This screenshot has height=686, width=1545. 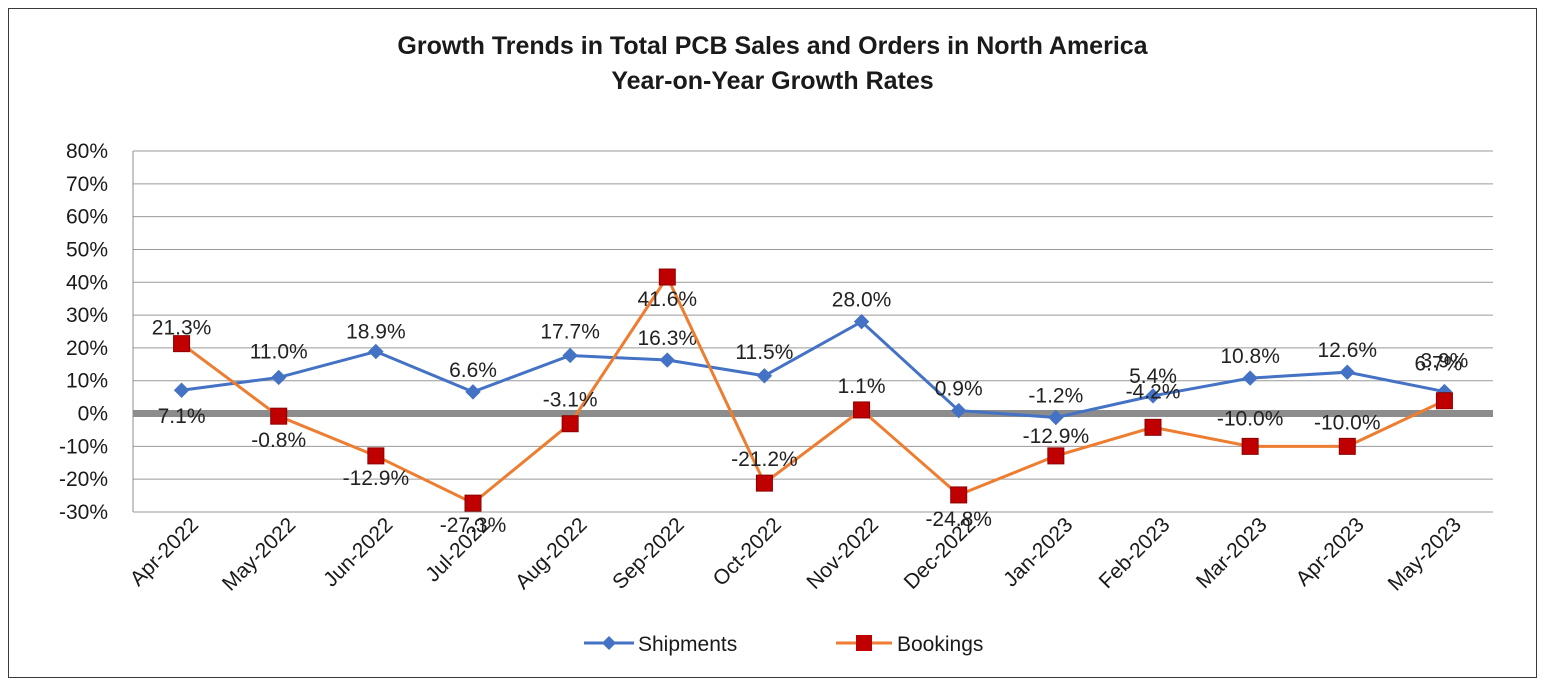 I want to click on chart-subtitle: Year-on-Year Growth Rates, so click(x=772, y=81).